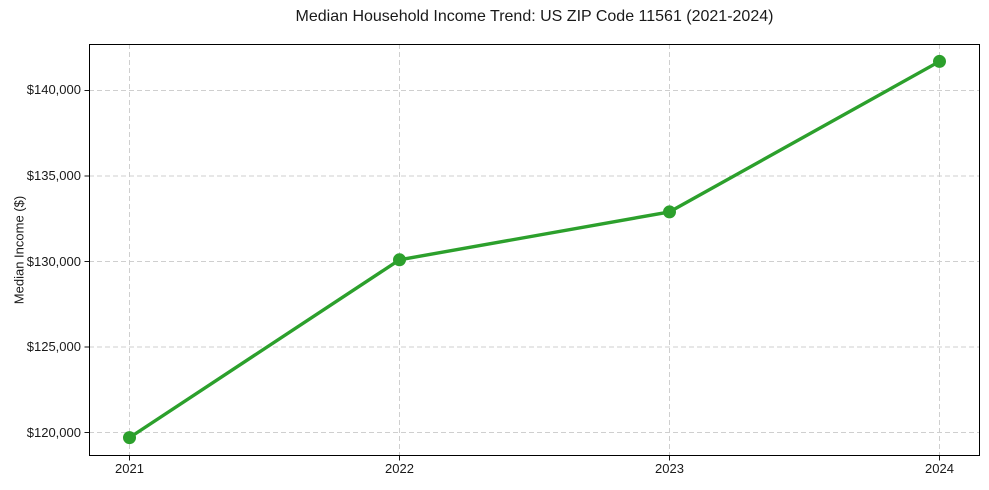  What do you see at coordinates (19, 250) in the screenshot?
I see `y-axis-label: Median Income ($)` at bounding box center [19, 250].